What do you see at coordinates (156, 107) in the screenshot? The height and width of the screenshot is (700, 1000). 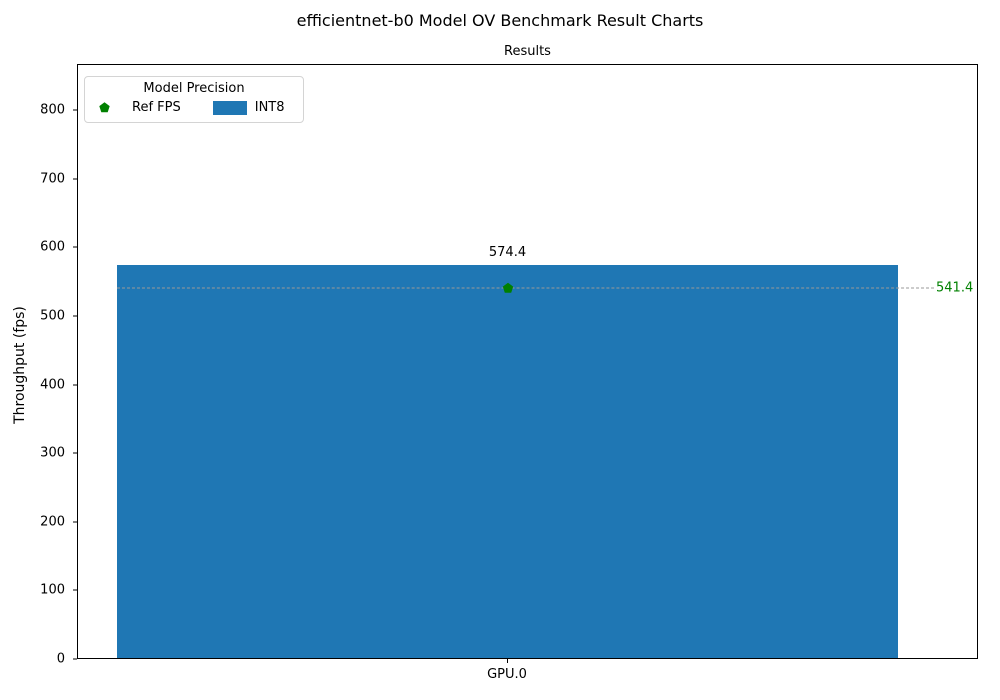 I see `legend-label-ref-fps: Ref FPS` at bounding box center [156, 107].